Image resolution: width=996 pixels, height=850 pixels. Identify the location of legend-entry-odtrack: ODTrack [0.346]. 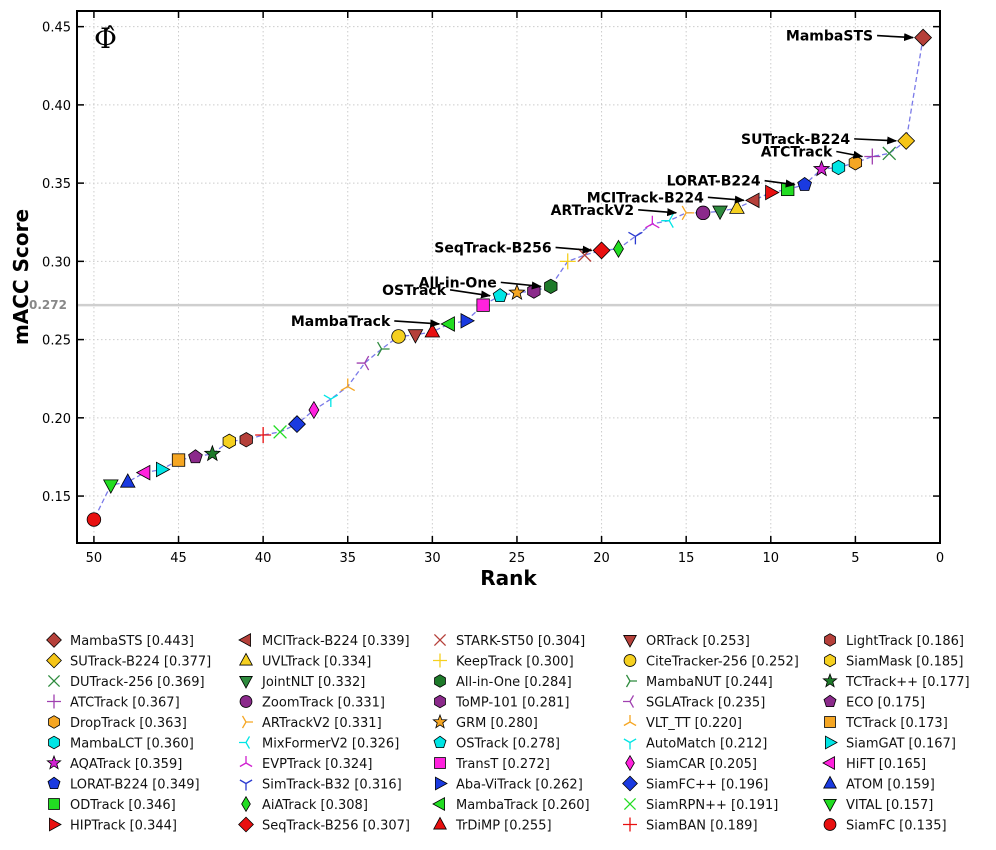
(123, 805).